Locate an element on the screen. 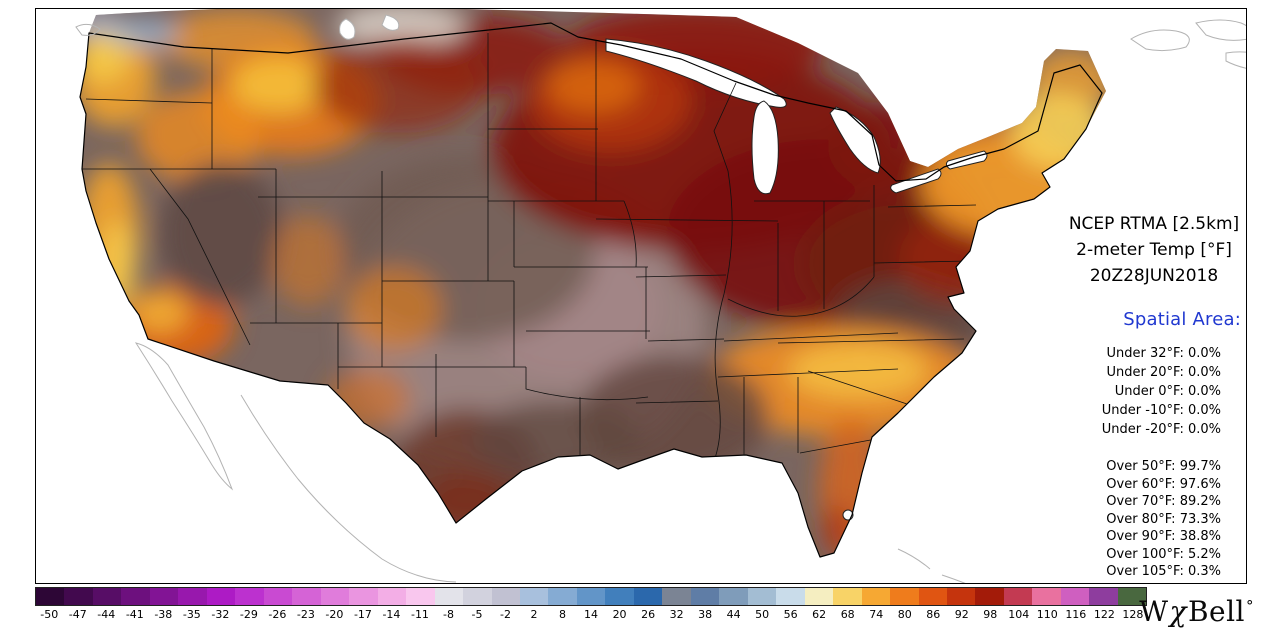 Image resolution: width=1280 pixels, height=640 pixels. product-name: 2-meter Temp [°F] is located at coordinates (1154, 250).